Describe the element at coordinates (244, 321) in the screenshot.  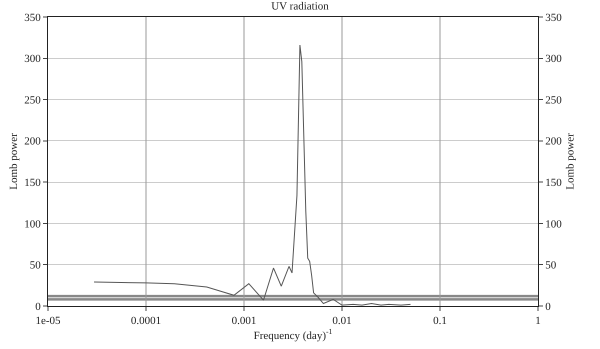
I see `x-tick-label: 0.001` at that location.